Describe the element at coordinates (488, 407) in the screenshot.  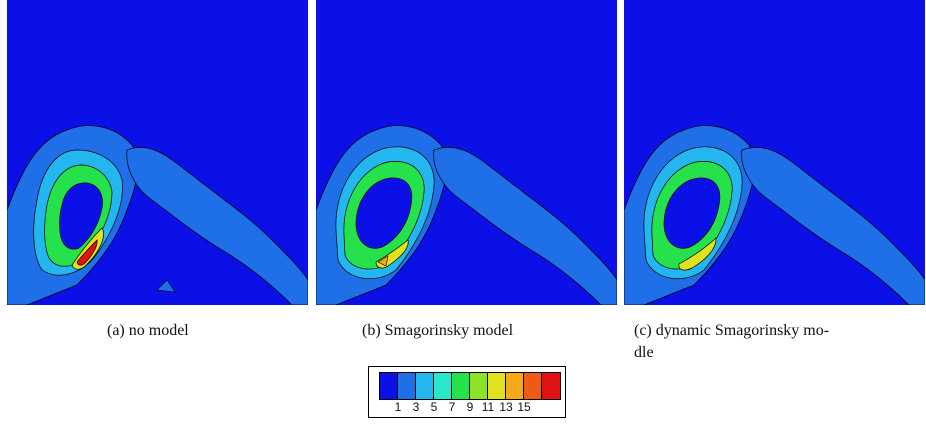
I see `colorbar-tick-label: 11` at that location.